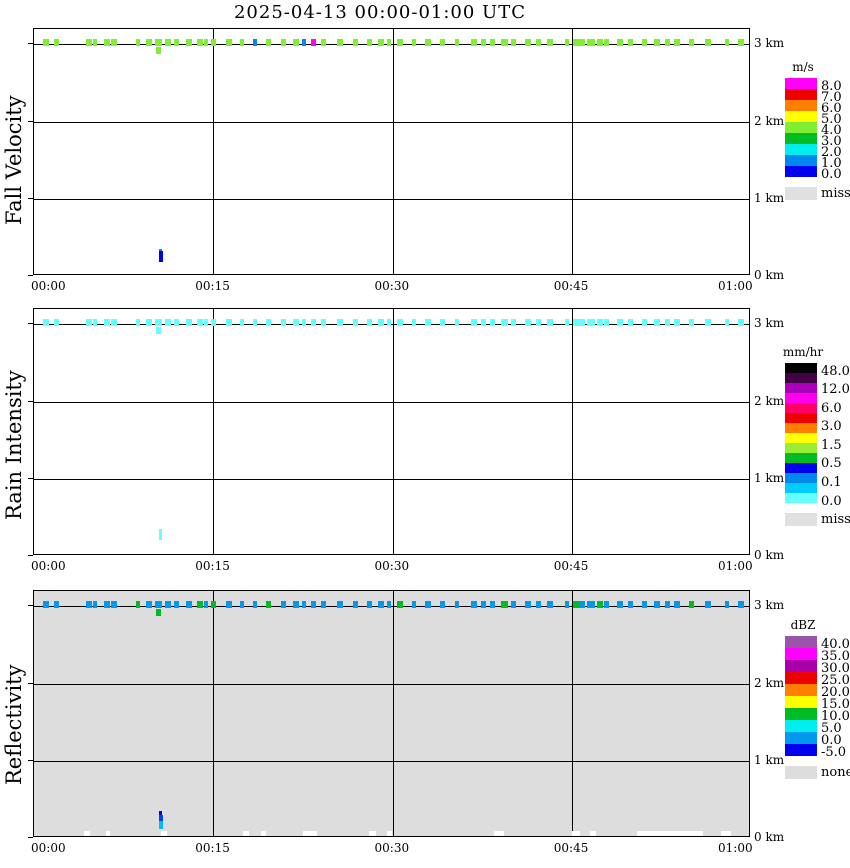  I want to click on colorbar-tick-label: 0.1, so click(831, 482).